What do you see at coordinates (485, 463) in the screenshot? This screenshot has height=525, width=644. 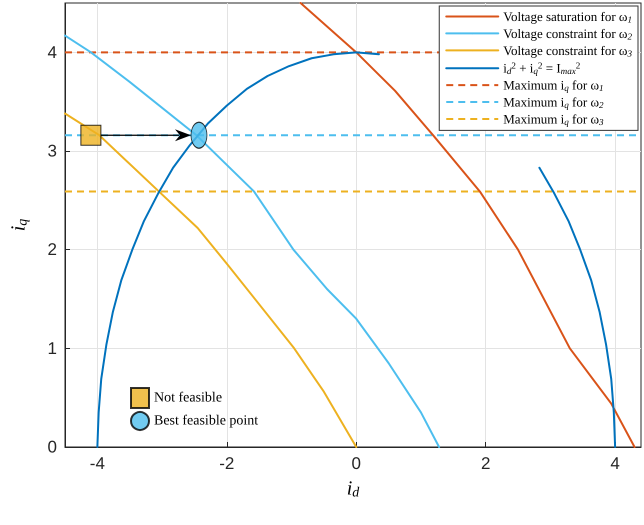 I see `x-tick-label: 2` at bounding box center [485, 463].